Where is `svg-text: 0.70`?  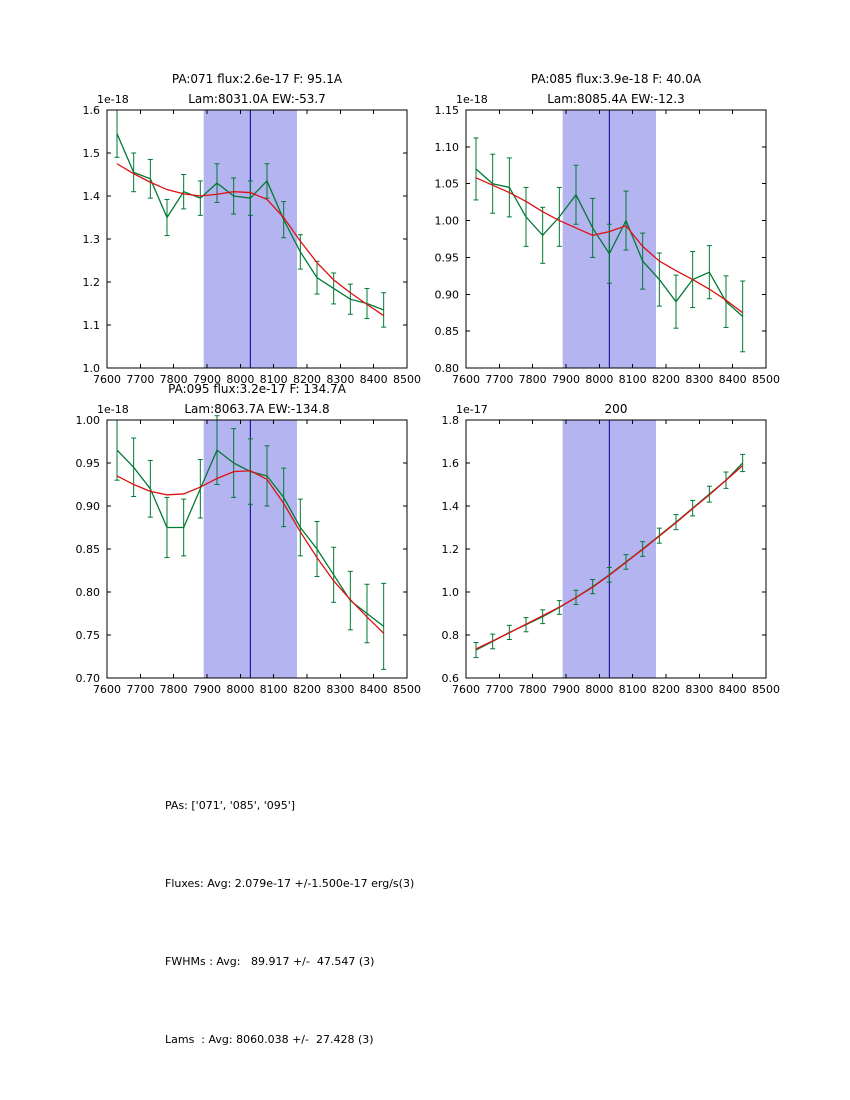 svg-text: 0.70 is located at coordinates (88, 678).